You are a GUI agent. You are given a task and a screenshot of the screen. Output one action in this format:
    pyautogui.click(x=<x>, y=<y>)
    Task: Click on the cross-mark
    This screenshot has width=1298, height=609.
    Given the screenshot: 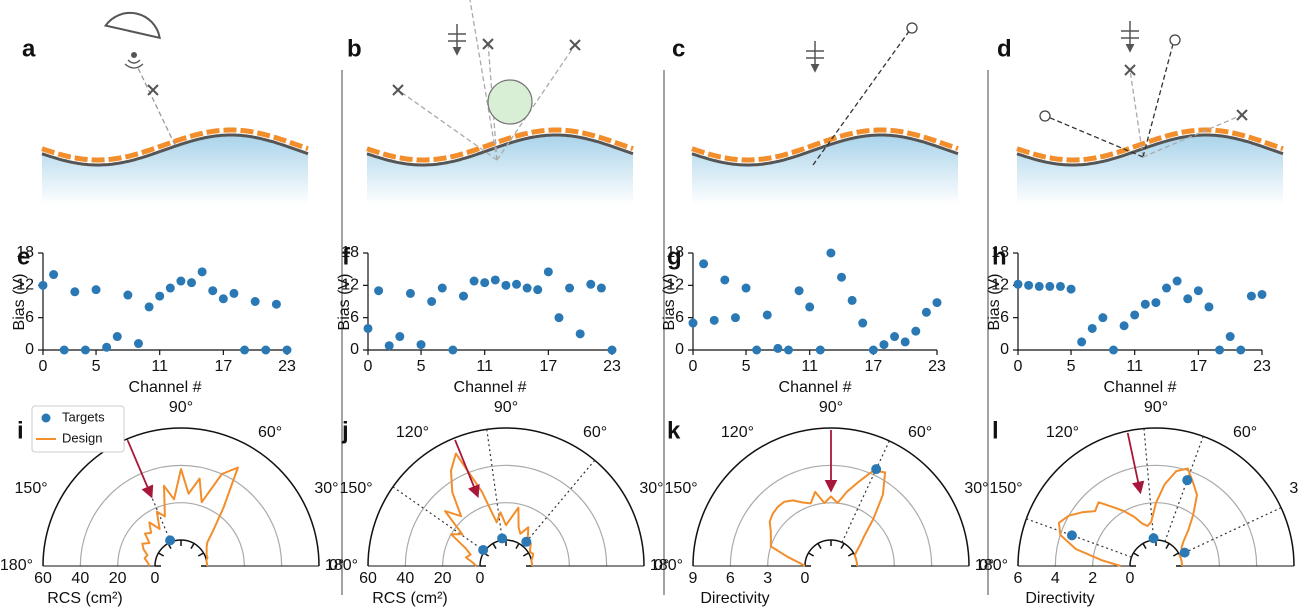 What is the action you would take?
    pyautogui.click(x=575, y=45)
    